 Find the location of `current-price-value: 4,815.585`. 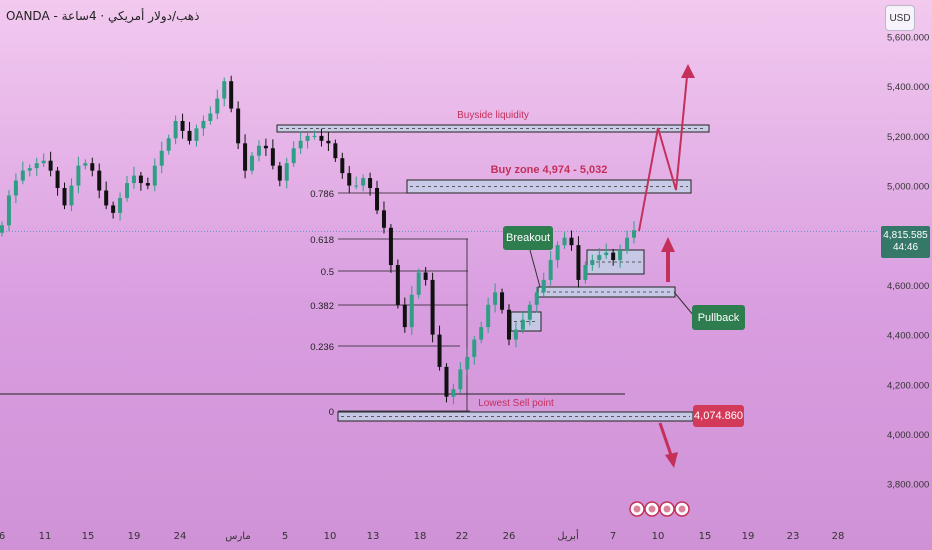

current-price-value: 4,815.585 is located at coordinates (905, 235).